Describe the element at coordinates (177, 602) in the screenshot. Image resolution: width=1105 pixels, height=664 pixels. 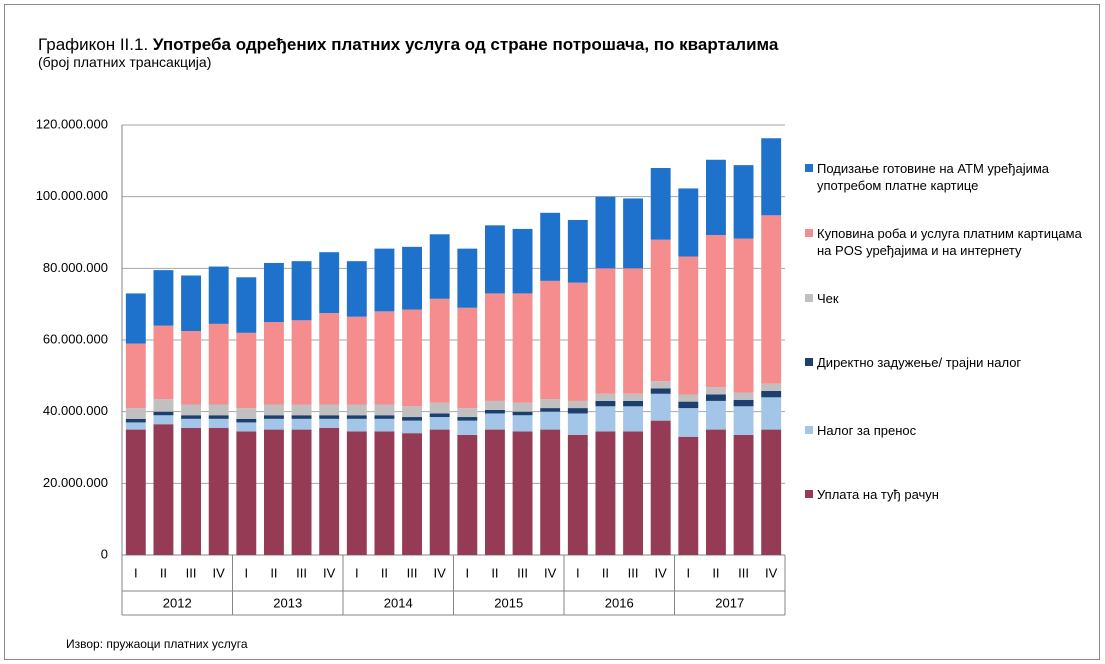
I see `year-label: 2012` at that location.